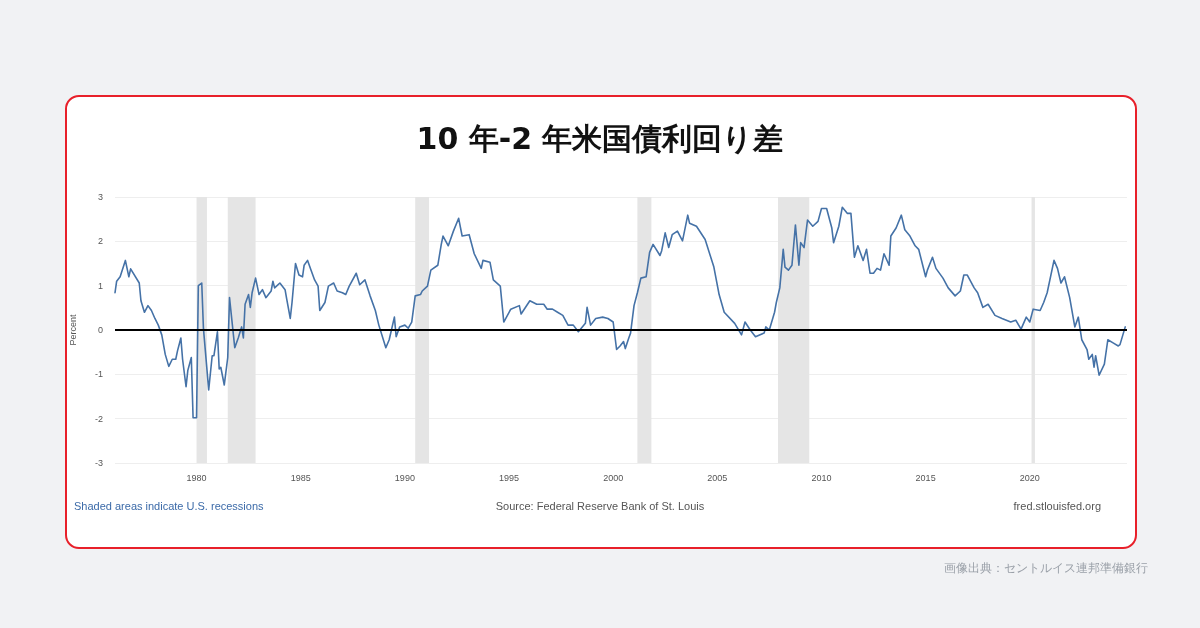 The height and width of the screenshot is (628, 1200). Describe the element at coordinates (1029, 477) in the screenshot. I see `x-tick-label: 2020` at that location.